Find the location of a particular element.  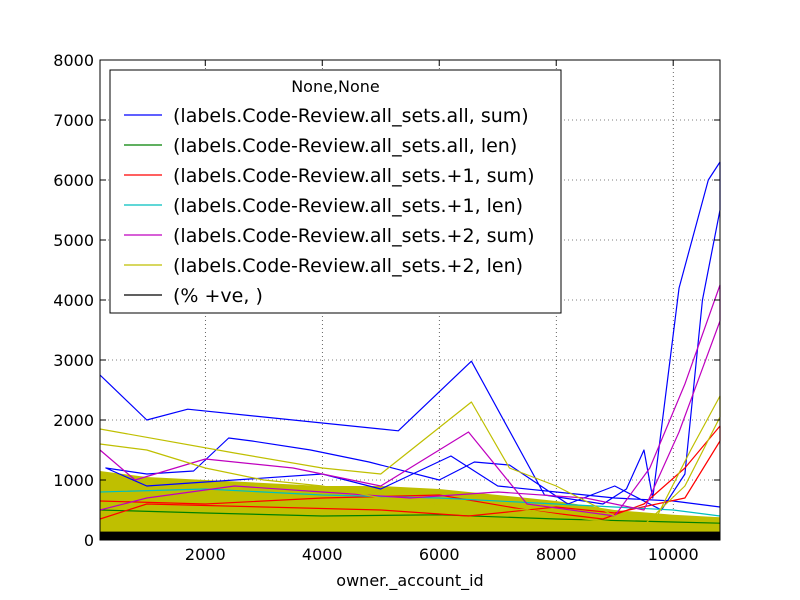

legend-entry-label: (labels.Code-Review.all_sets.all, len) is located at coordinates (345, 146).